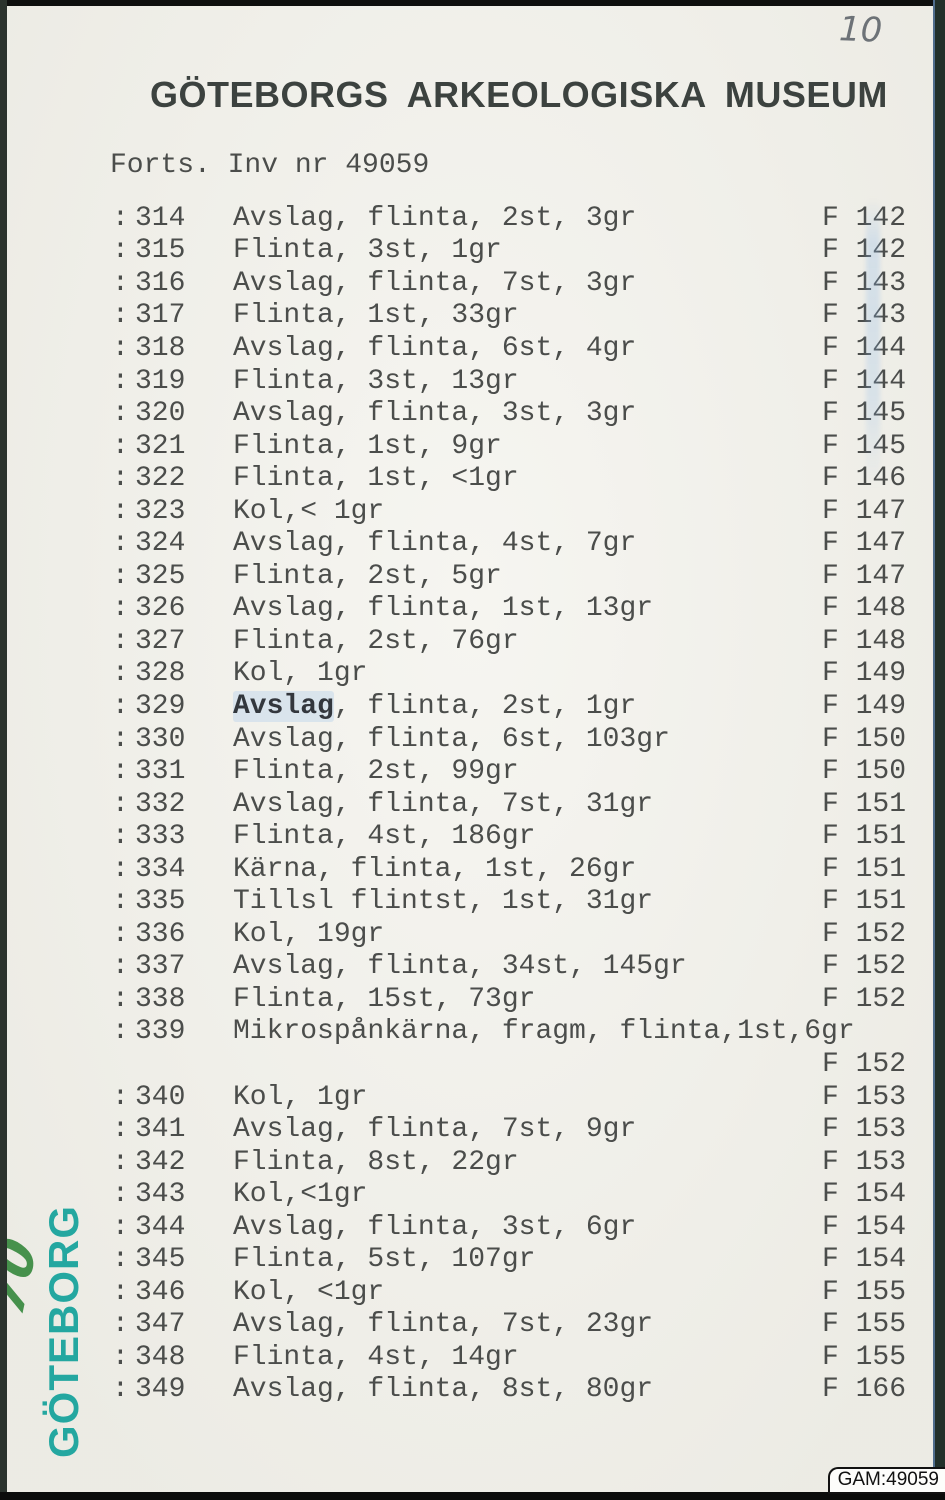  Describe the element at coordinates (864, 641) in the screenshot. I see `row-find-number: F 148` at that location.